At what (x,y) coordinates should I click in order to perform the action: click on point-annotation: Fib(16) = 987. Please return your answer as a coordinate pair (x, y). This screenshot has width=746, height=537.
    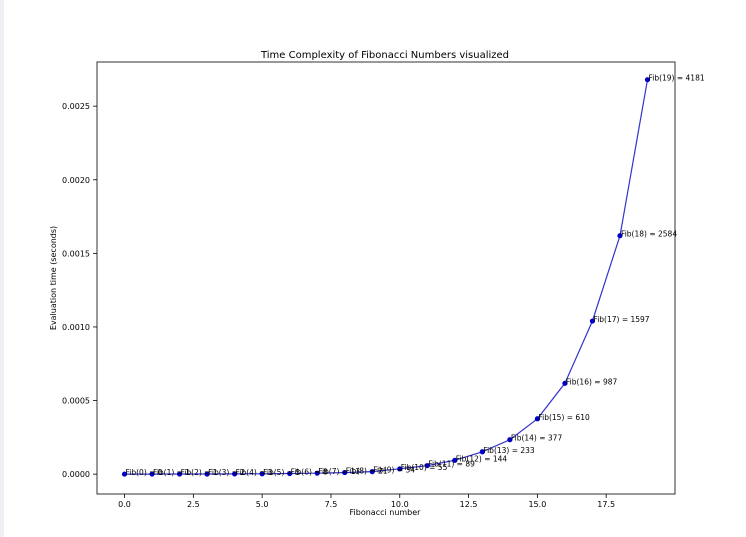
    Looking at the image, I should click on (592, 381).